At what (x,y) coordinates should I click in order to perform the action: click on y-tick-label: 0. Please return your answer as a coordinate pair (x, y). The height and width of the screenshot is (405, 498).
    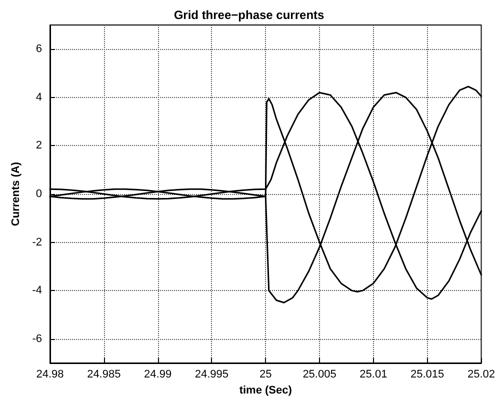
    Looking at the image, I should click on (39, 194).